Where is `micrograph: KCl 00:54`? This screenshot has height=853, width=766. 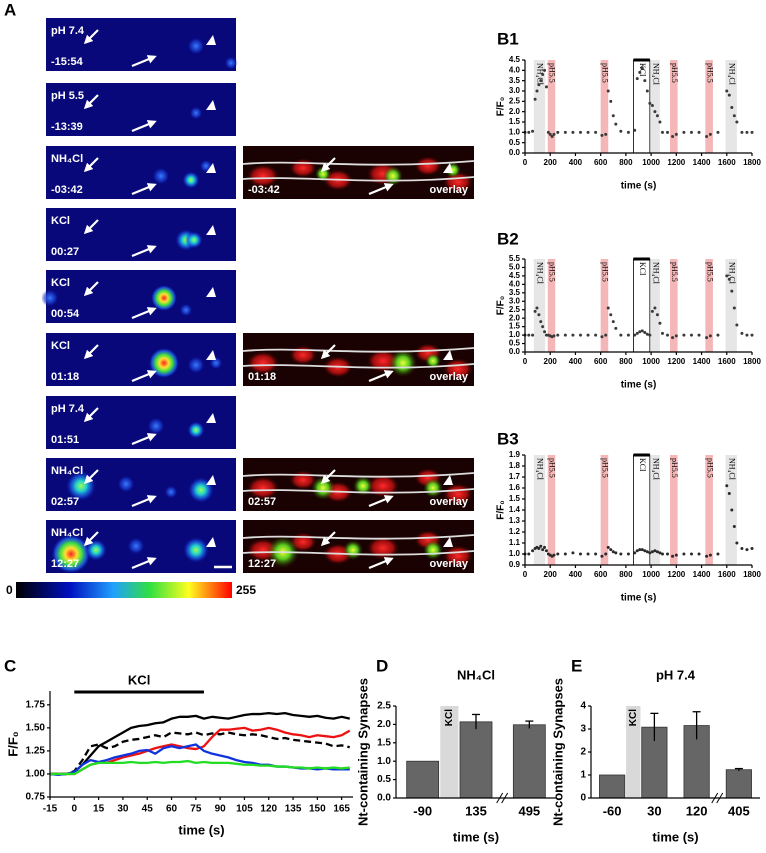
micrograph: KCl 00:54 is located at coordinates (138, 296).